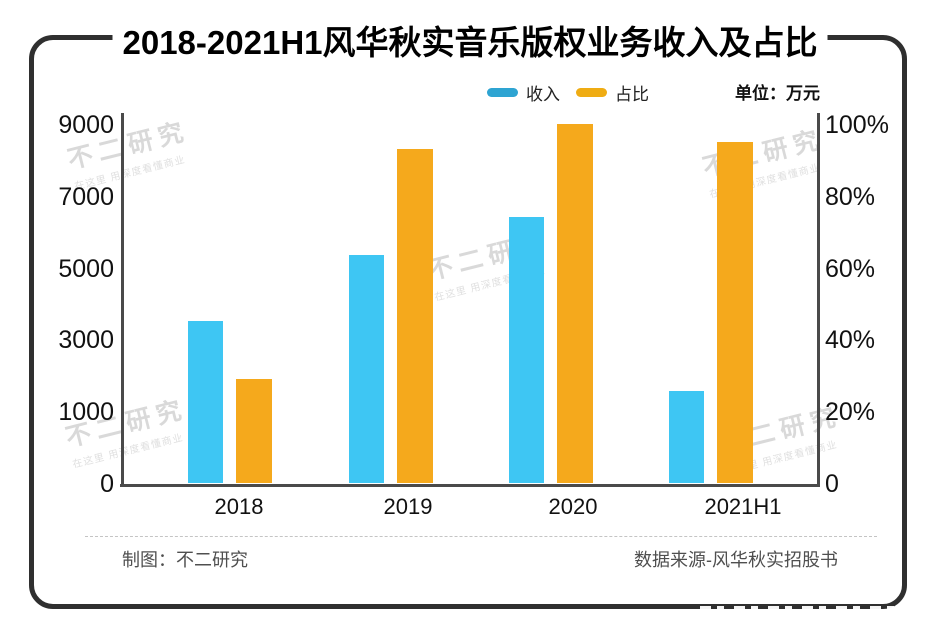 The width and height of the screenshot is (940, 644). I want to click on left-axis-tick-3000: 3000, so click(86, 340).